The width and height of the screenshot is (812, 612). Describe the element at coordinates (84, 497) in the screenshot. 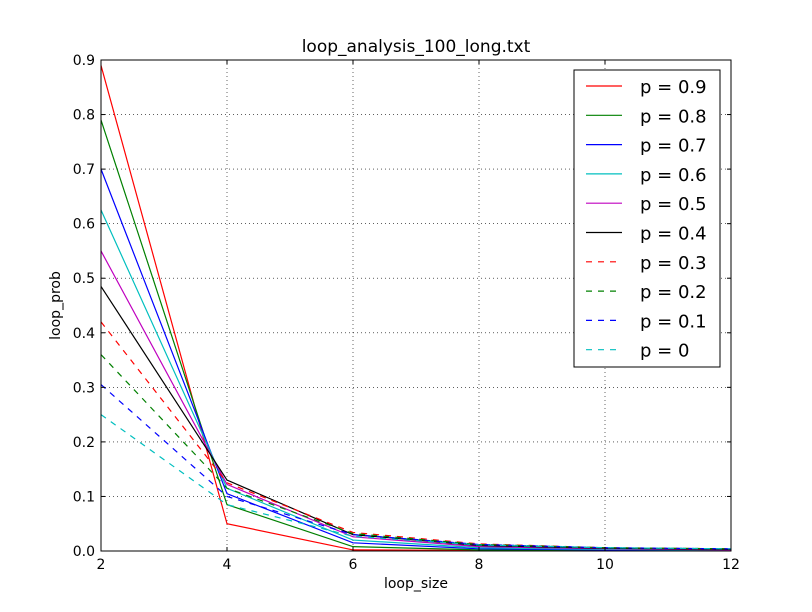

I see `y-tick-label: 0.1` at that location.